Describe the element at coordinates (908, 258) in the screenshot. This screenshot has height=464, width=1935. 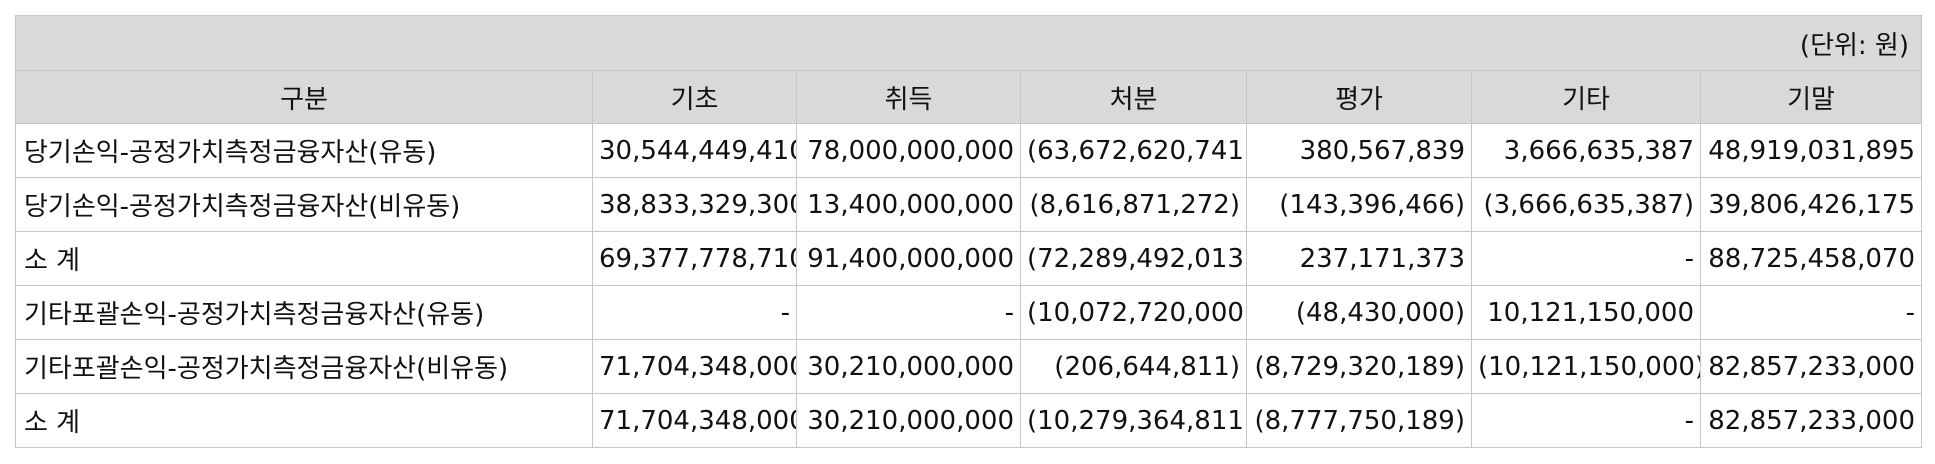
I see `cell-acquisition: 91,400,000,000` at that location.